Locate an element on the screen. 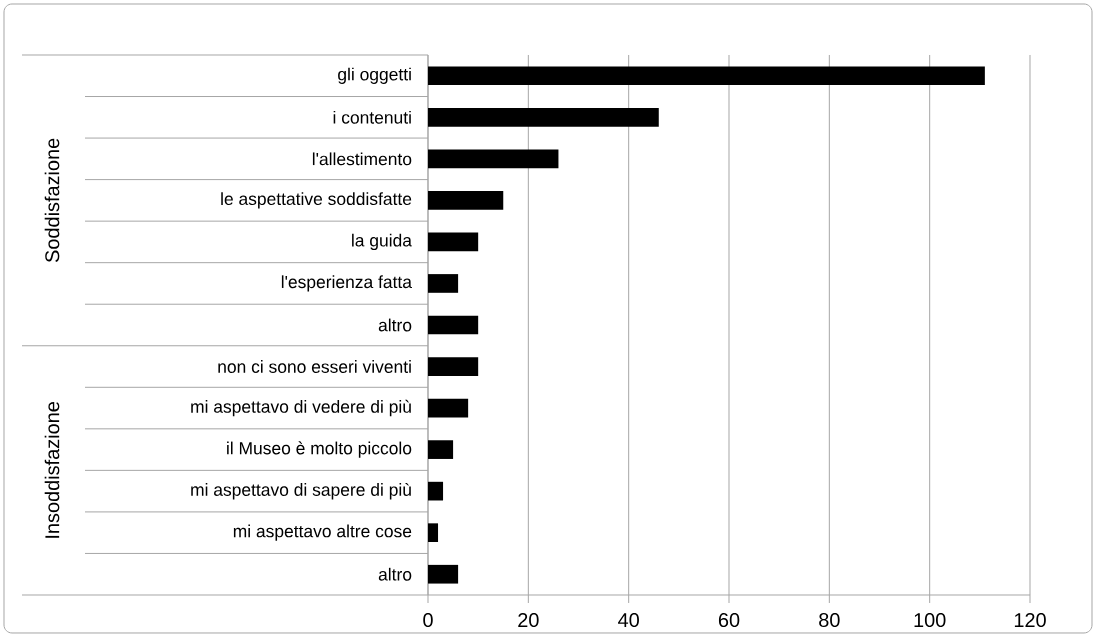 The width and height of the screenshot is (1096, 637). x-tick-label: 100 is located at coordinates (930, 620).